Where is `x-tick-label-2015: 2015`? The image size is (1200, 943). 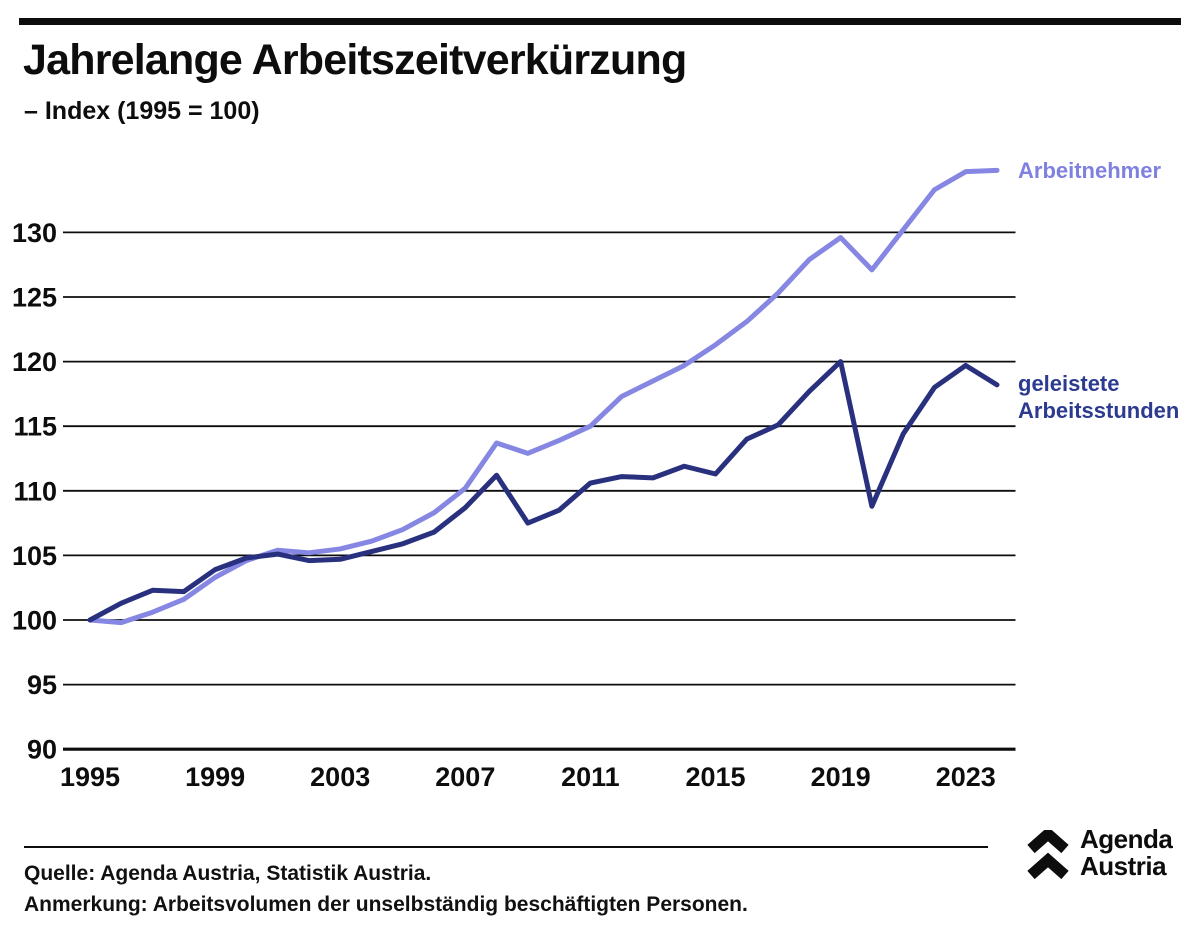
x-tick-label-2015: 2015 is located at coordinates (715, 777).